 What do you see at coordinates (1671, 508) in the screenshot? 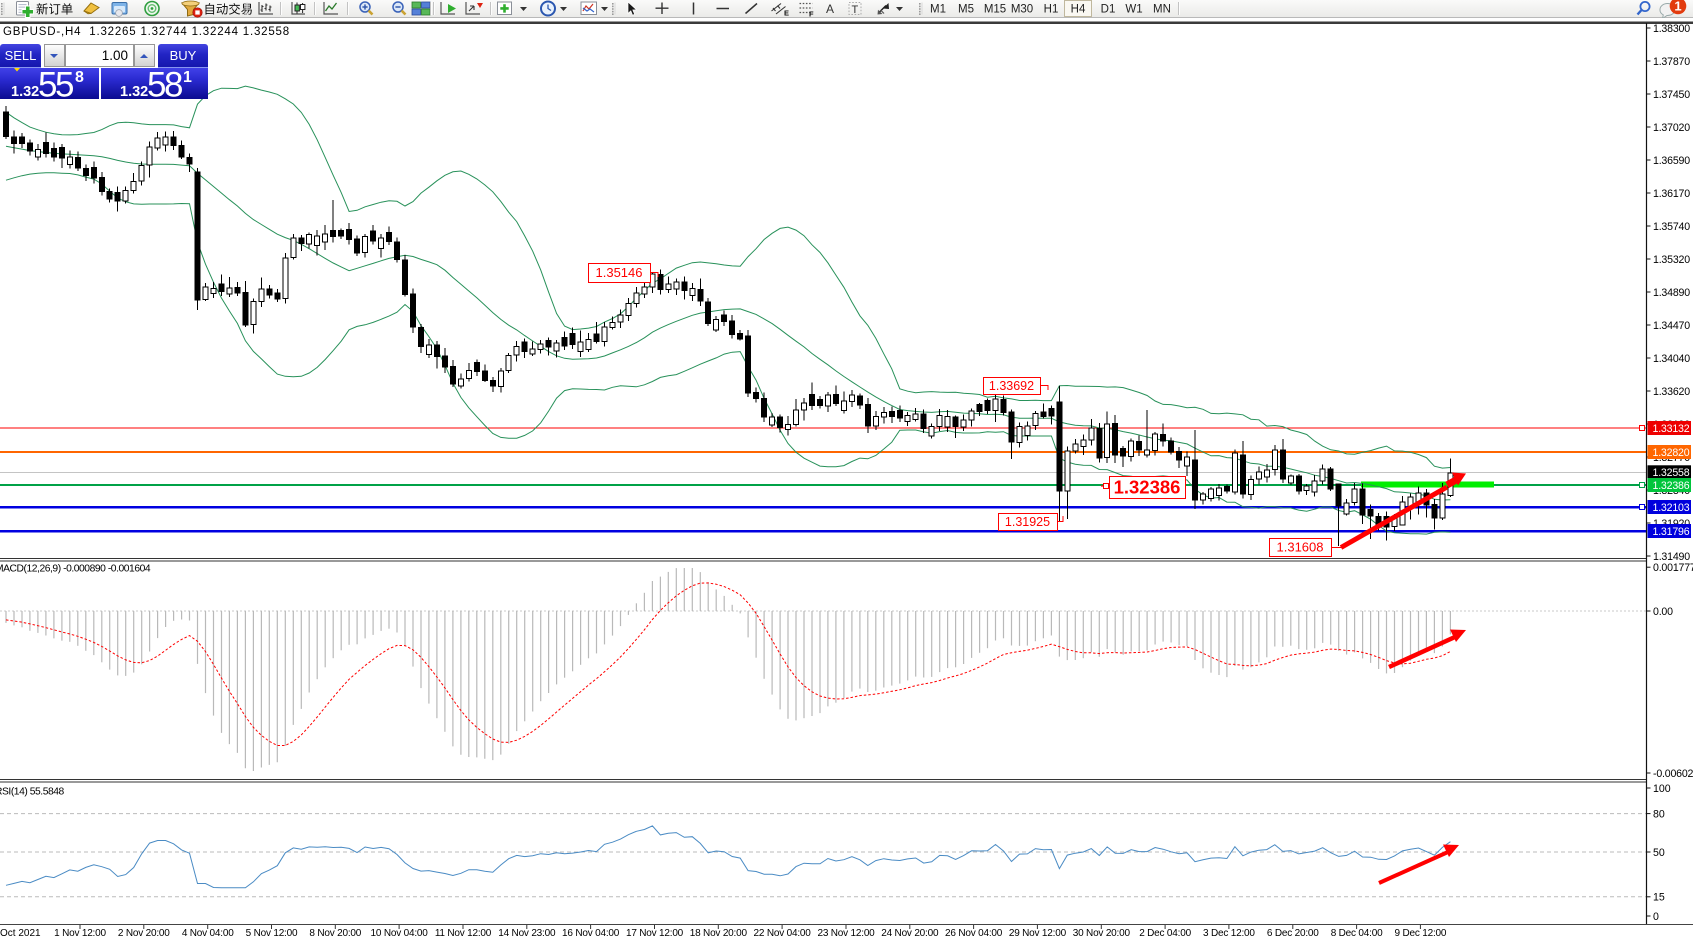
I see `svg-text: 1.32103` at bounding box center [1671, 508].